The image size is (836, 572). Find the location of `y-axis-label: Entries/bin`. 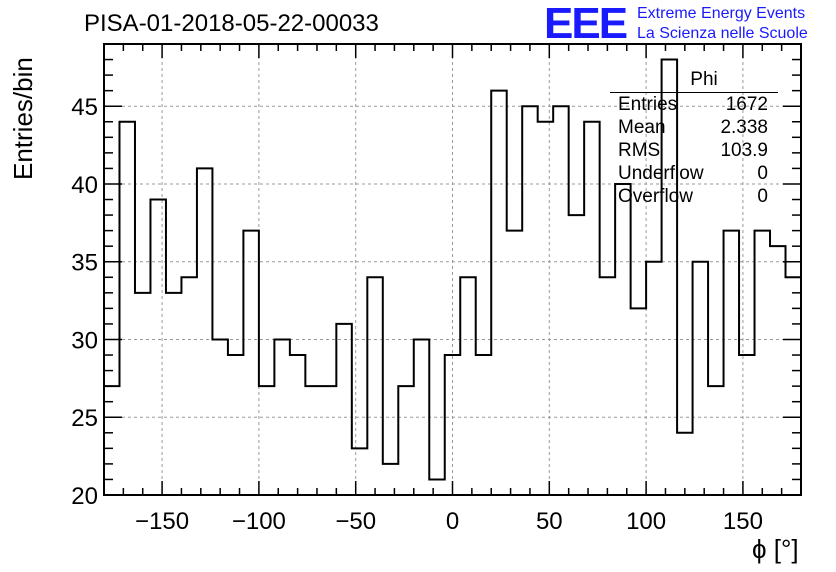

y-axis-label: Entries/bin is located at coordinates (23, 118).